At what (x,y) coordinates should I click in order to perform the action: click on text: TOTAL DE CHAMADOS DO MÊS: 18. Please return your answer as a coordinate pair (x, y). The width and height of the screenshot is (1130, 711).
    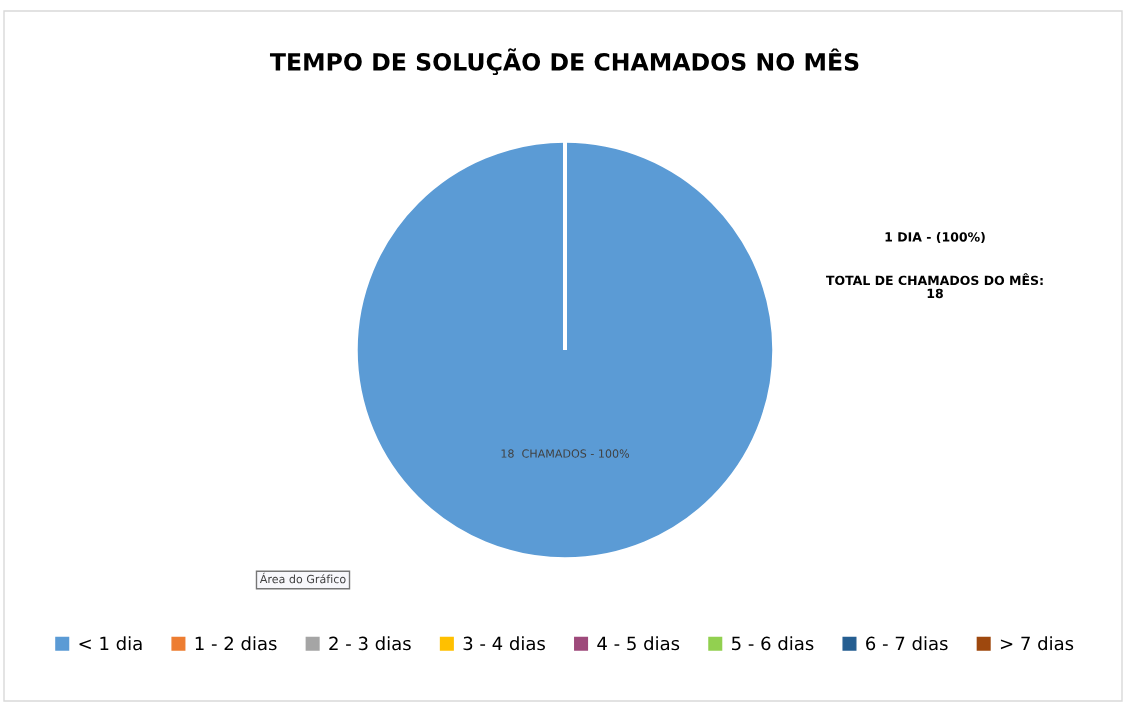
    Looking at the image, I should click on (934, 286).